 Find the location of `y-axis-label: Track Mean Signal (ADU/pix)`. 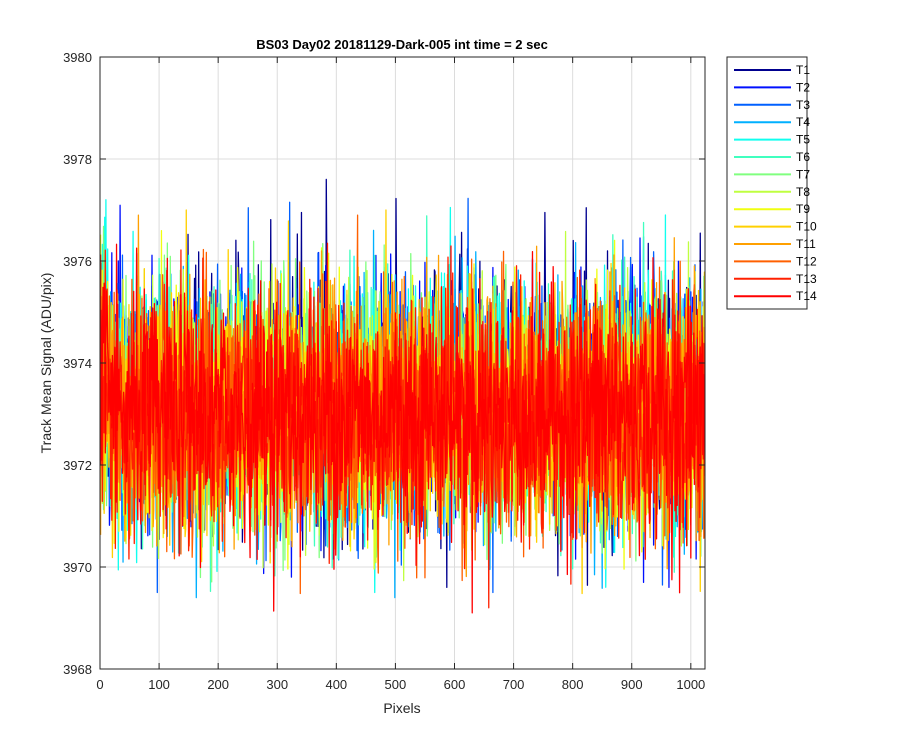

y-axis-label: Track Mean Signal (ADU/pix) is located at coordinates (46, 363).